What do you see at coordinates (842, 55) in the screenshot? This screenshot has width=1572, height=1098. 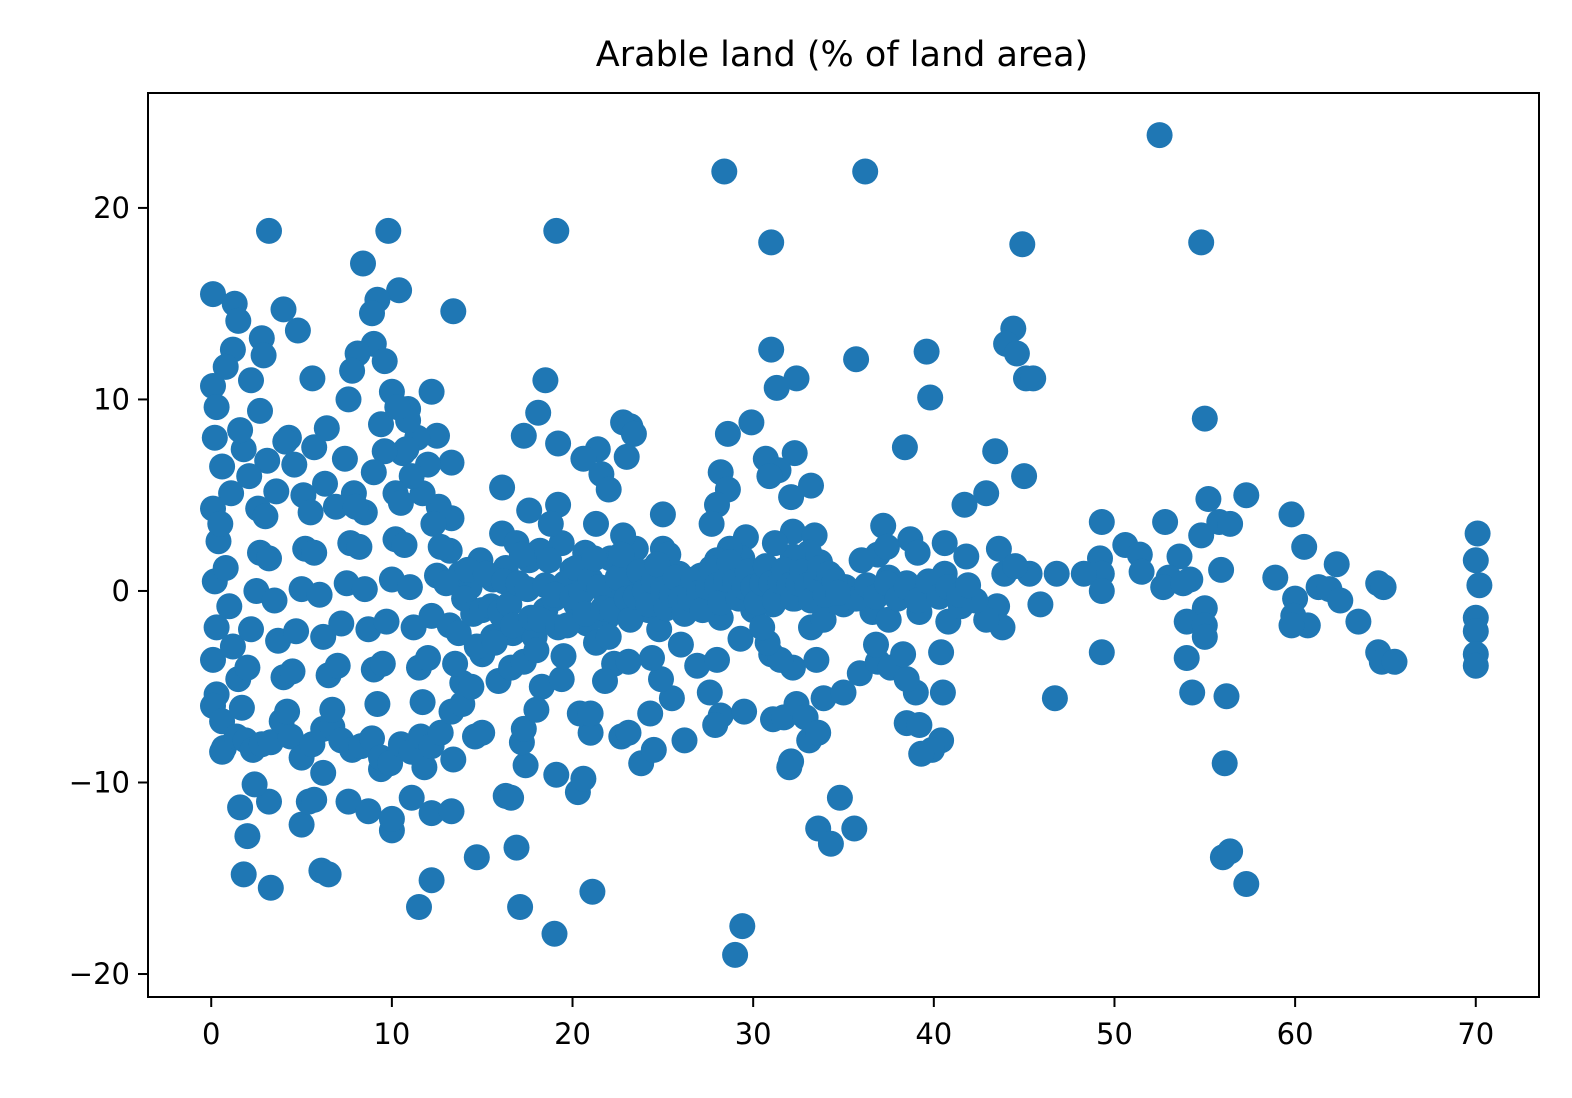 I see `chart-title: Arable land (% of land area)` at bounding box center [842, 55].